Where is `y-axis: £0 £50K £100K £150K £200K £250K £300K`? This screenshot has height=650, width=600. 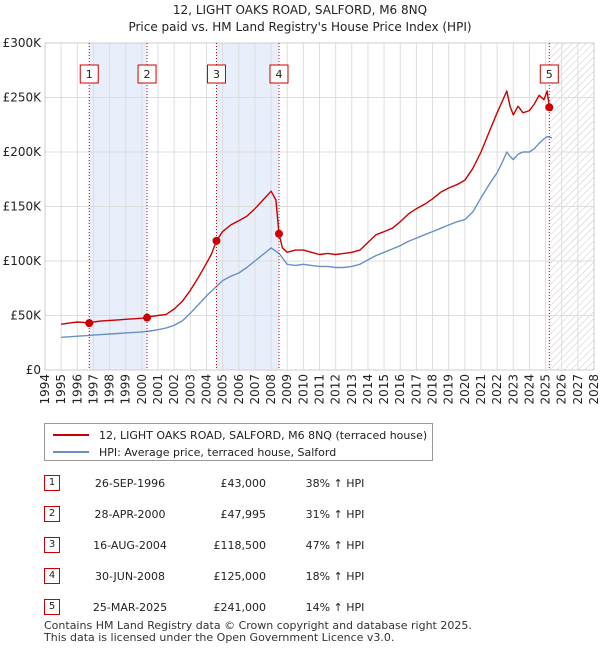 y-axis: £0 £50K £100K £150K £200K £250K £300K is located at coordinates (23, 206).